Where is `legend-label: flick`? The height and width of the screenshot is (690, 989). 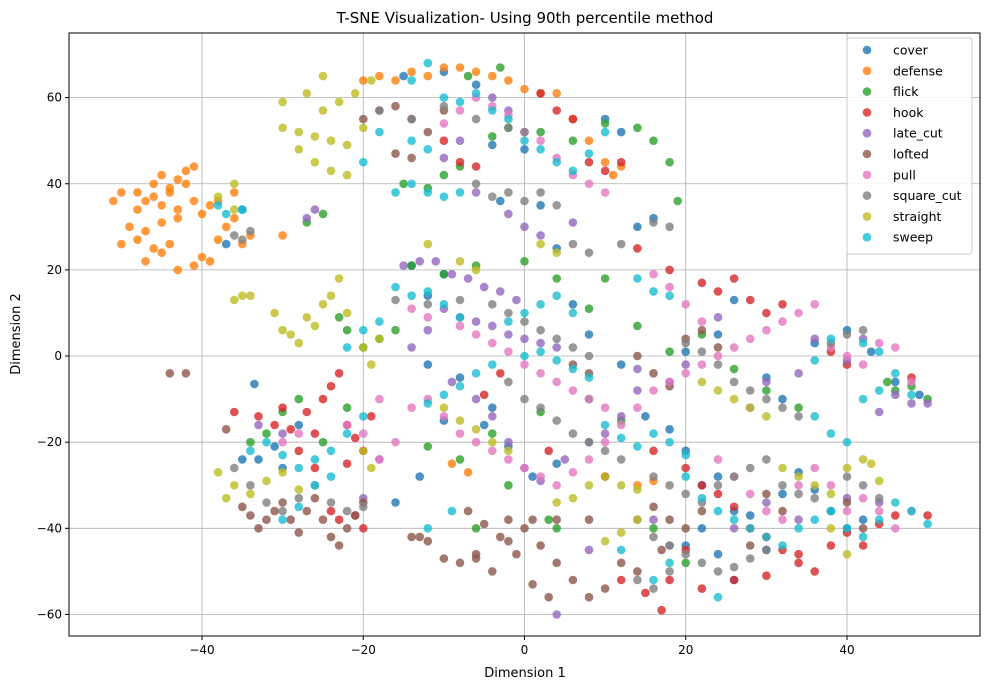
legend-label: flick is located at coordinates (906, 91).